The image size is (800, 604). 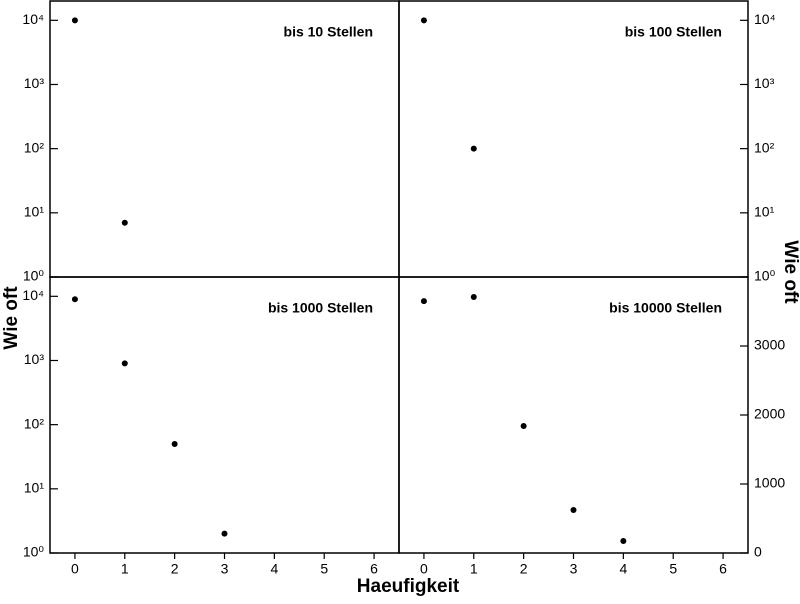 What do you see at coordinates (320, 308) in the screenshot?
I see `panel-title: bis 1000 Stellen` at bounding box center [320, 308].